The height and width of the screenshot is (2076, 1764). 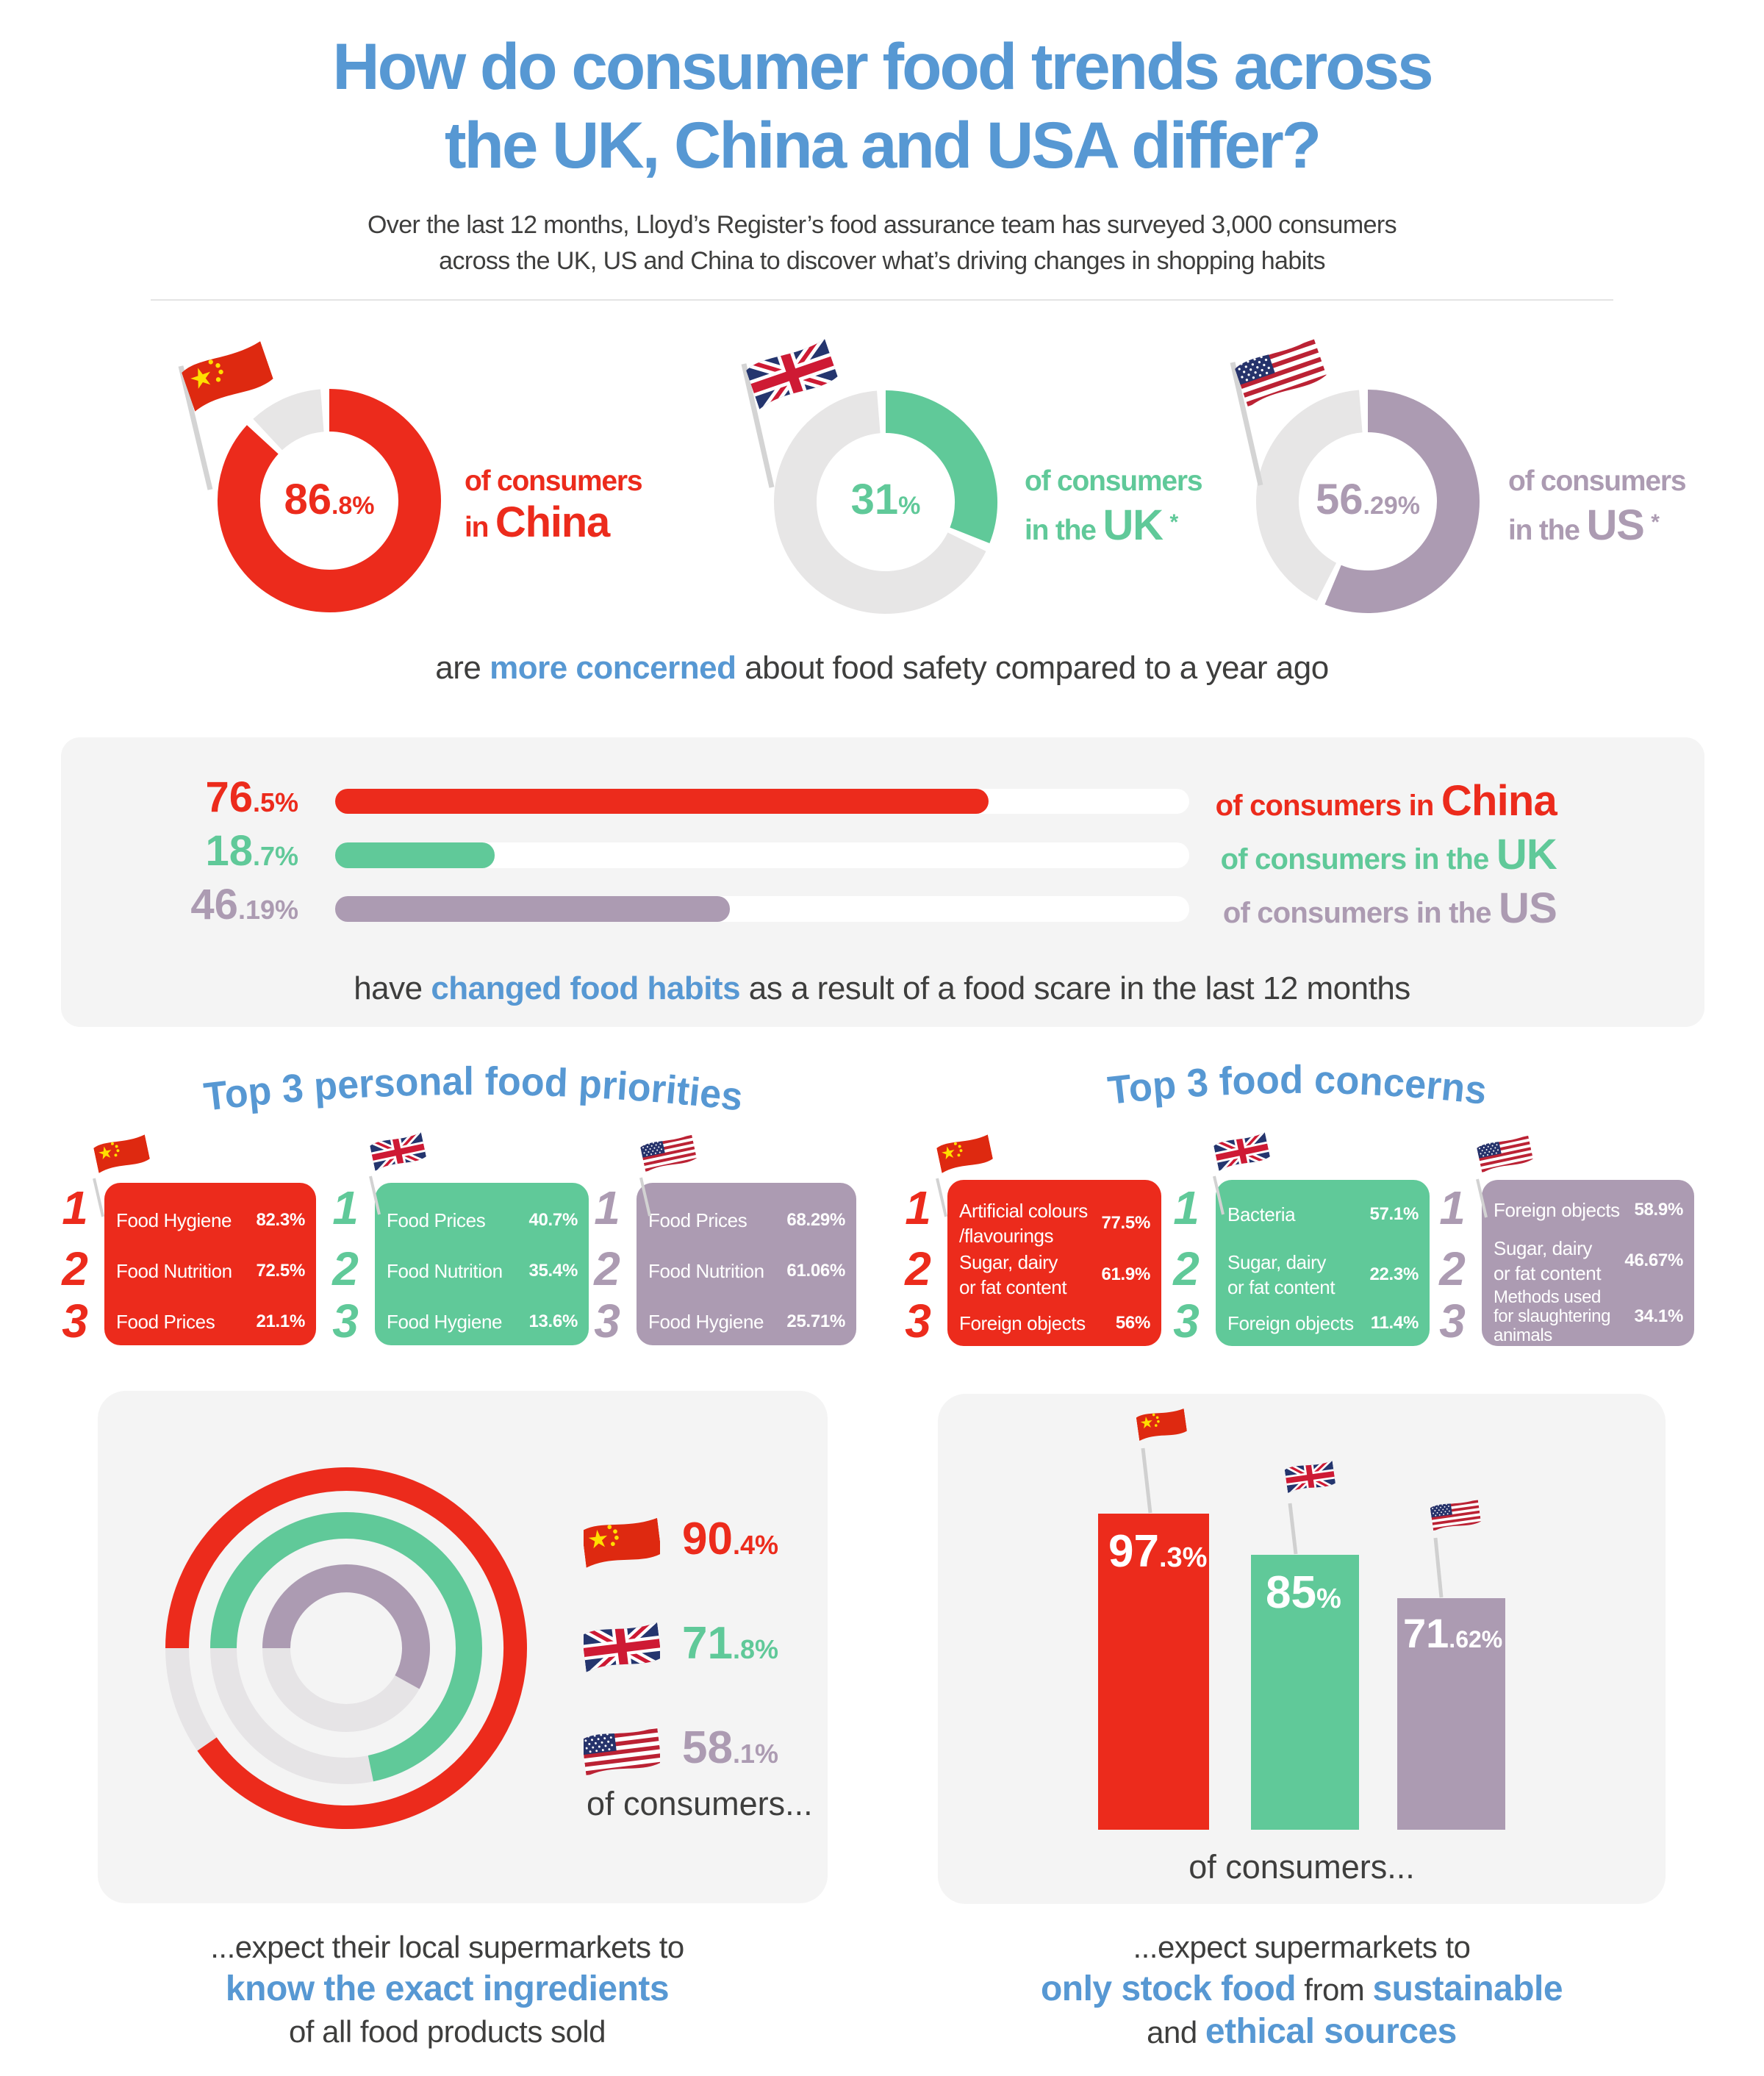 What do you see at coordinates (1296, 1085) in the screenshot?
I see `svg-text: Top 3 food concerns` at bounding box center [1296, 1085].